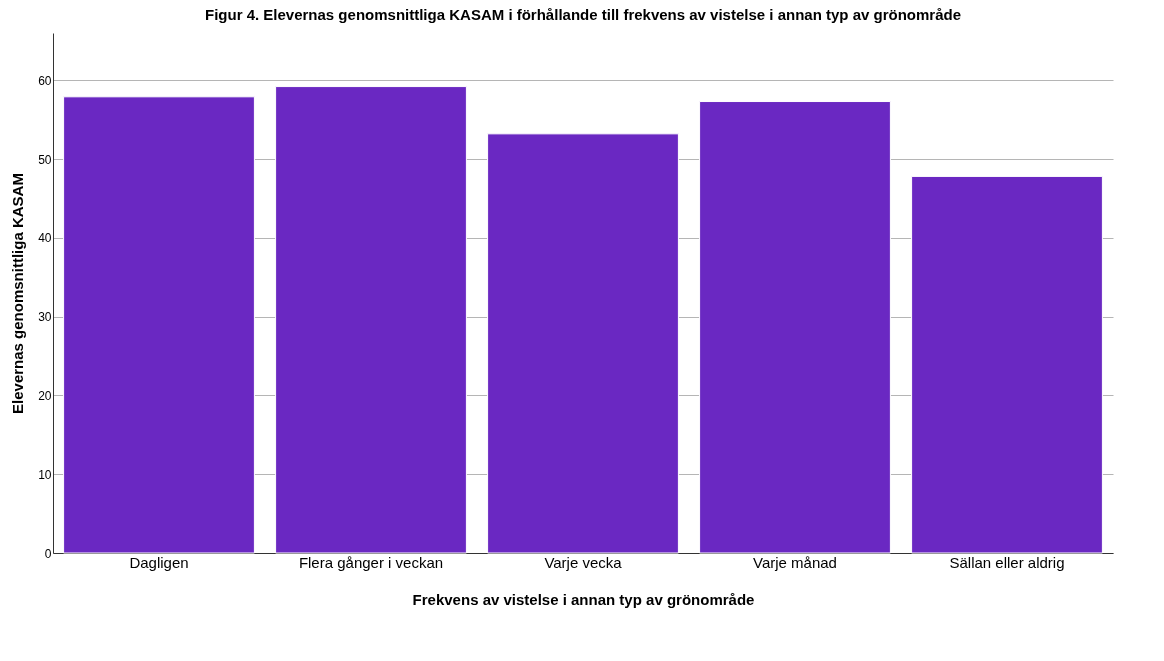  What do you see at coordinates (45, 395) in the screenshot?
I see `y-tick-label: 20` at bounding box center [45, 395].